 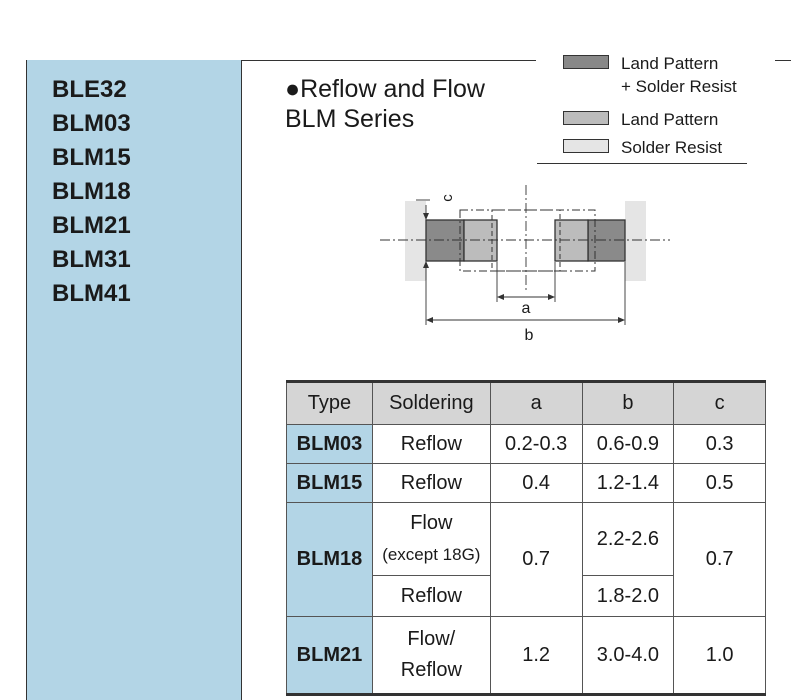 I want to click on product-item: BLM03, so click(x=91, y=123).